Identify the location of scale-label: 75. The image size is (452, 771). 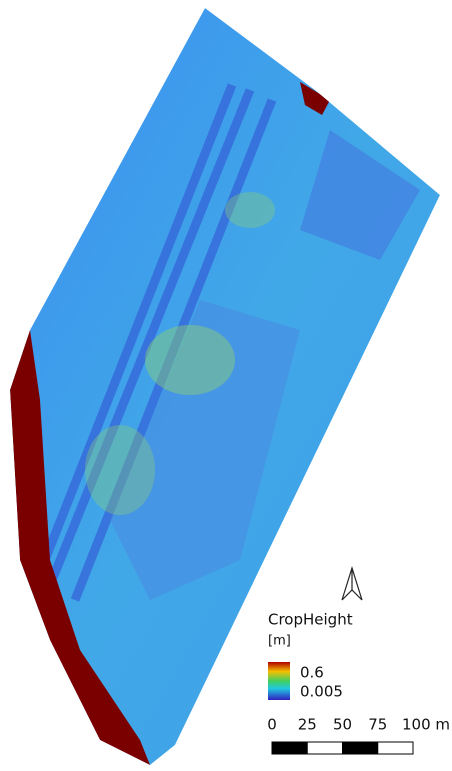
(377, 725).